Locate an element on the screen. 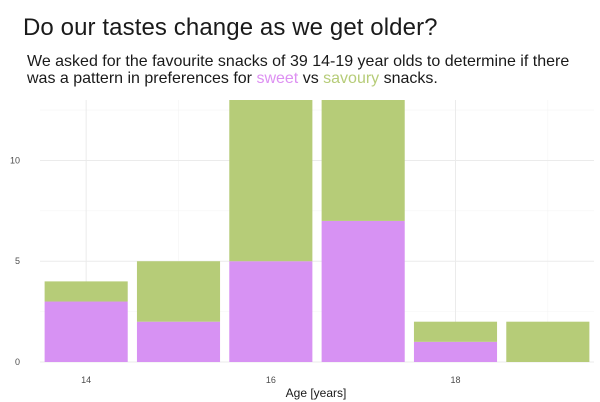 This screenshot has height=402, width=600. subtitle-middle: vs is located at coordinates (311, 78).